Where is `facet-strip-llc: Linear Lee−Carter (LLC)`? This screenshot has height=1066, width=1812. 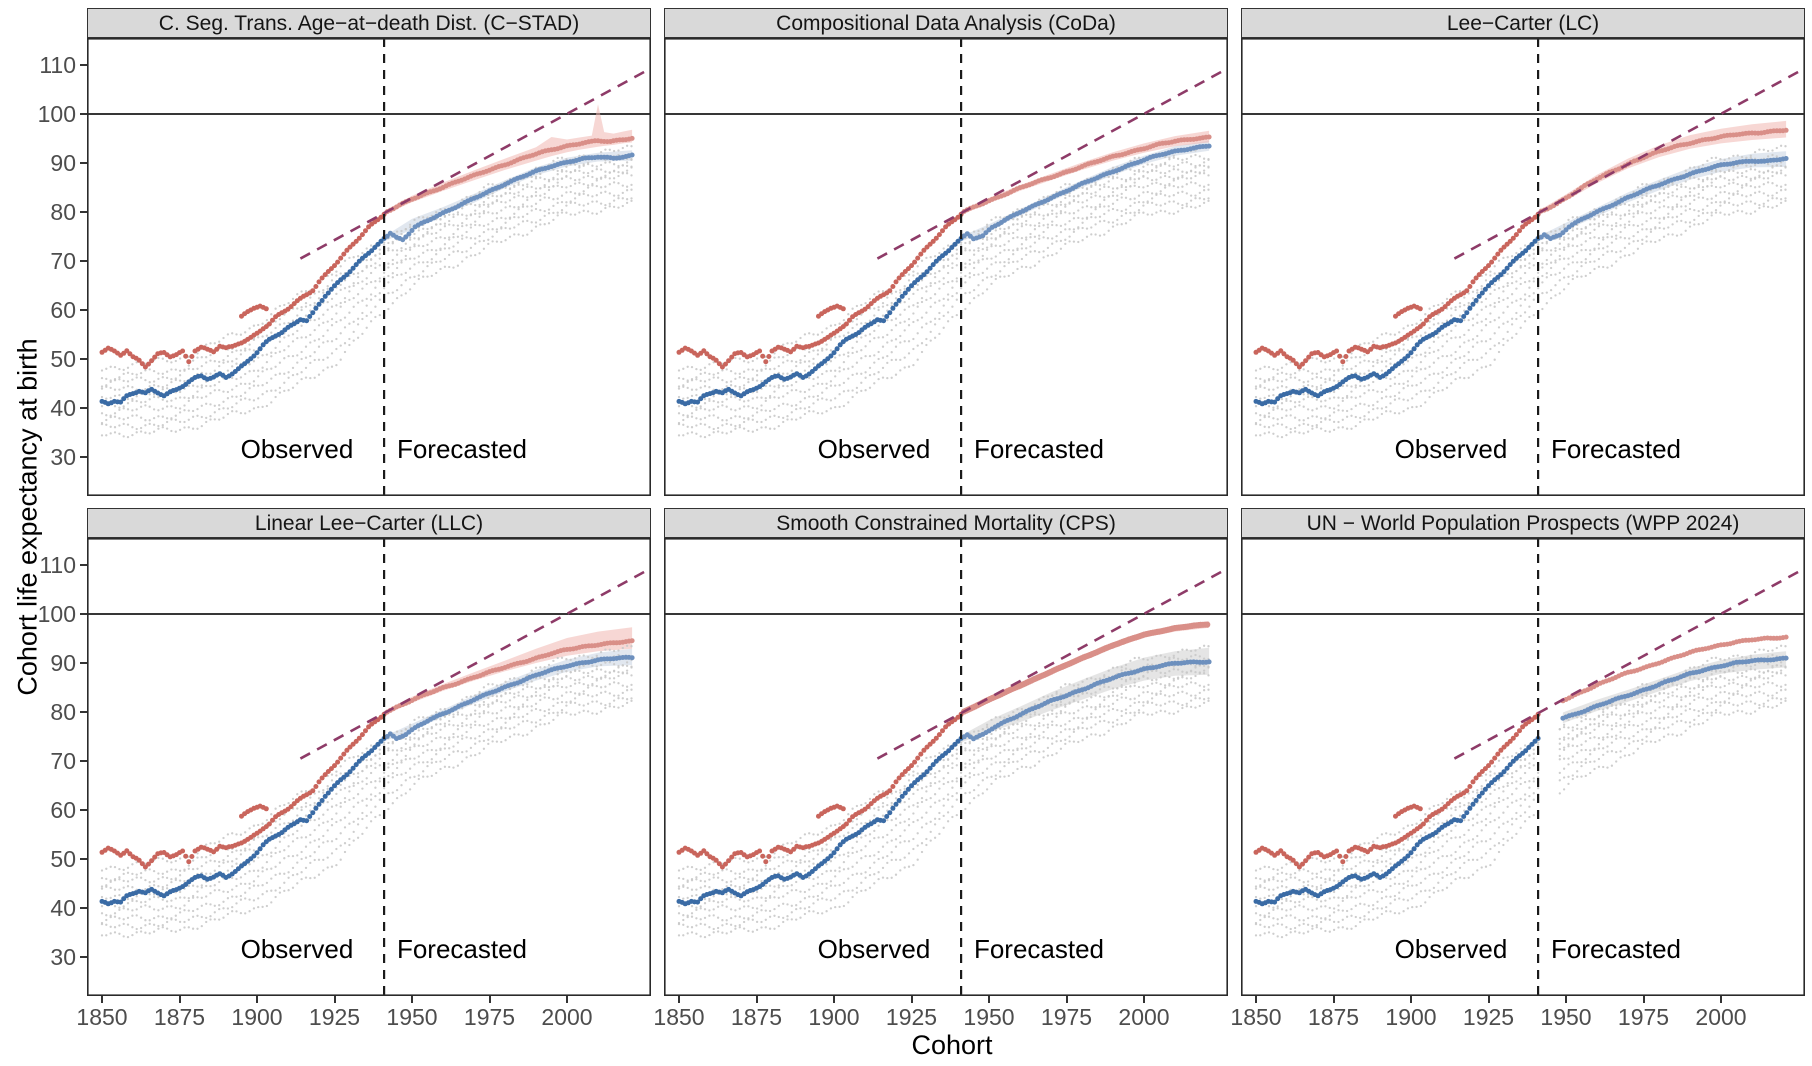 facet-strip-llc: Linear Lee−Carter (LLC) is located at coordinates (369, 523).